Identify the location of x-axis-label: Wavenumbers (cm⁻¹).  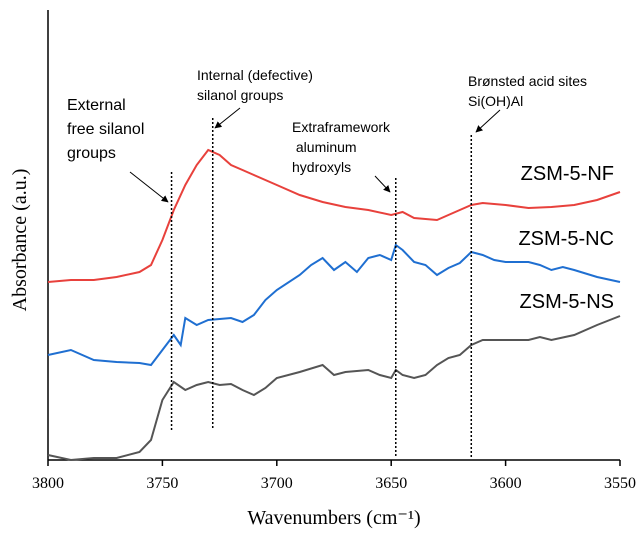
(333, 518).